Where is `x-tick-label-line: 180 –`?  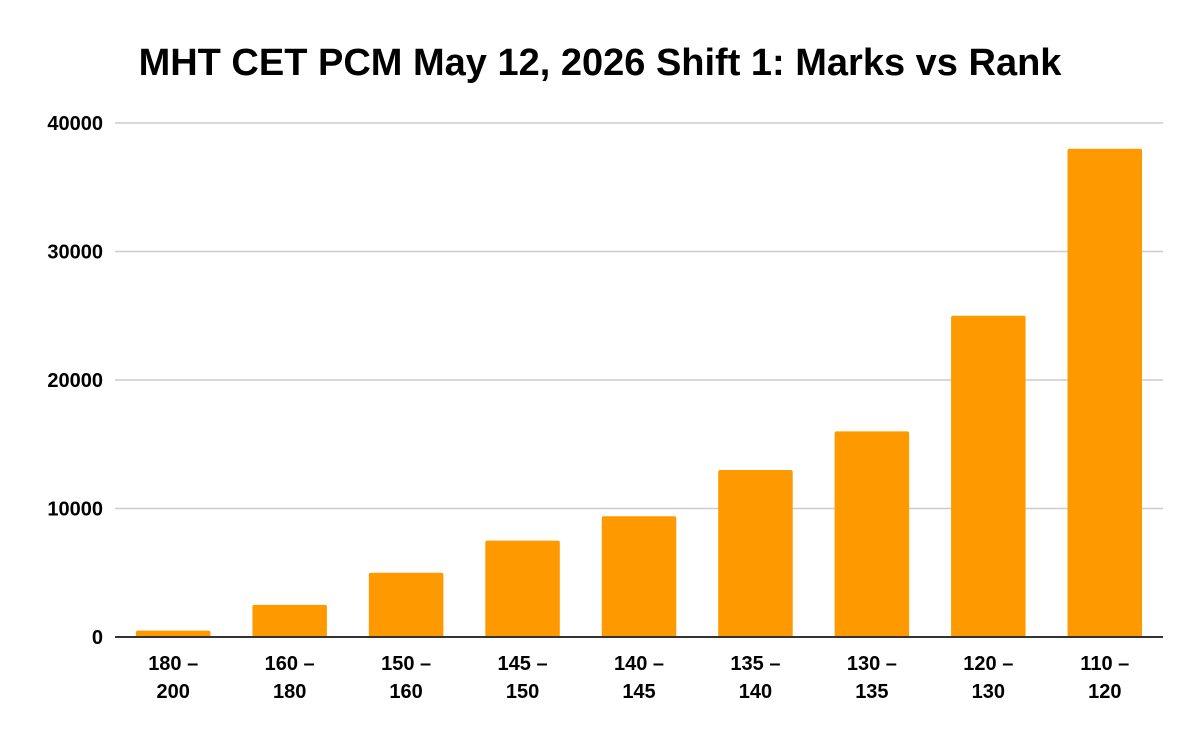 x-tick-label-line: 180 – is located at coordinates (173, 664).